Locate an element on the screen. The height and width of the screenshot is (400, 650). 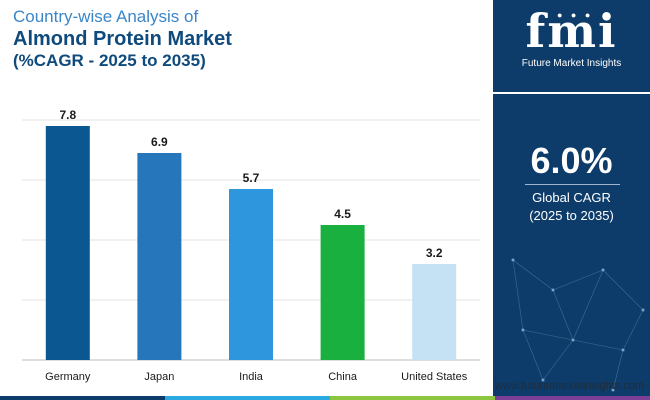
data-label: 6.9 is located at coordinates (159, 142).